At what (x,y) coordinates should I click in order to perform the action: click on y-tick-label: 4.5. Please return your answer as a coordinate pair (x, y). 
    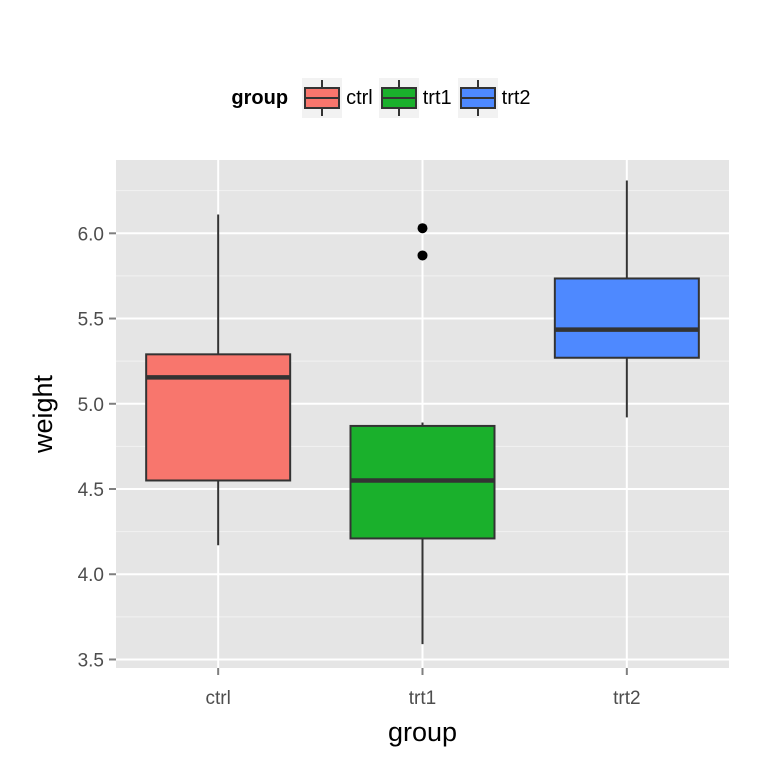
    Looking at the image, I should click on (91, 490).